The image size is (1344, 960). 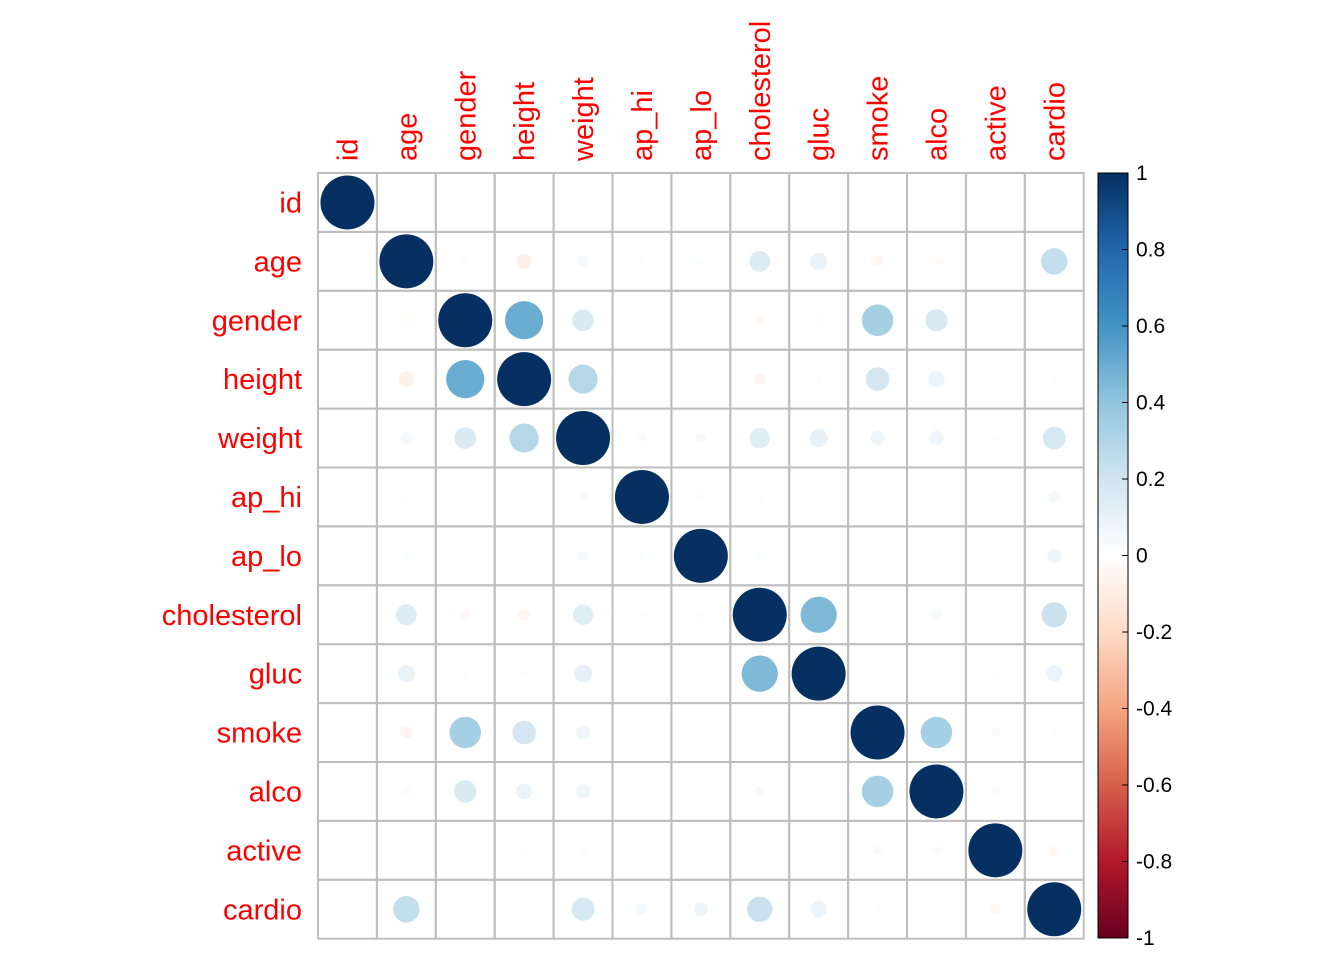 I want to click on correlation-circle-weight-gender, so click(x=465, y=438).